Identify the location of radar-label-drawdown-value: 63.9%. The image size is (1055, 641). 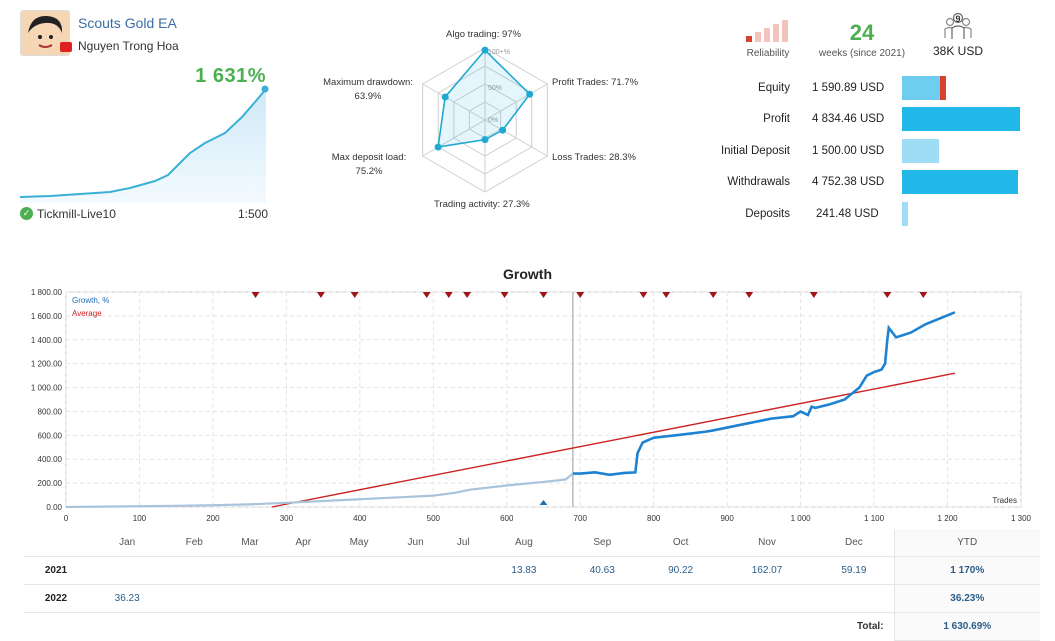
(368, 96).